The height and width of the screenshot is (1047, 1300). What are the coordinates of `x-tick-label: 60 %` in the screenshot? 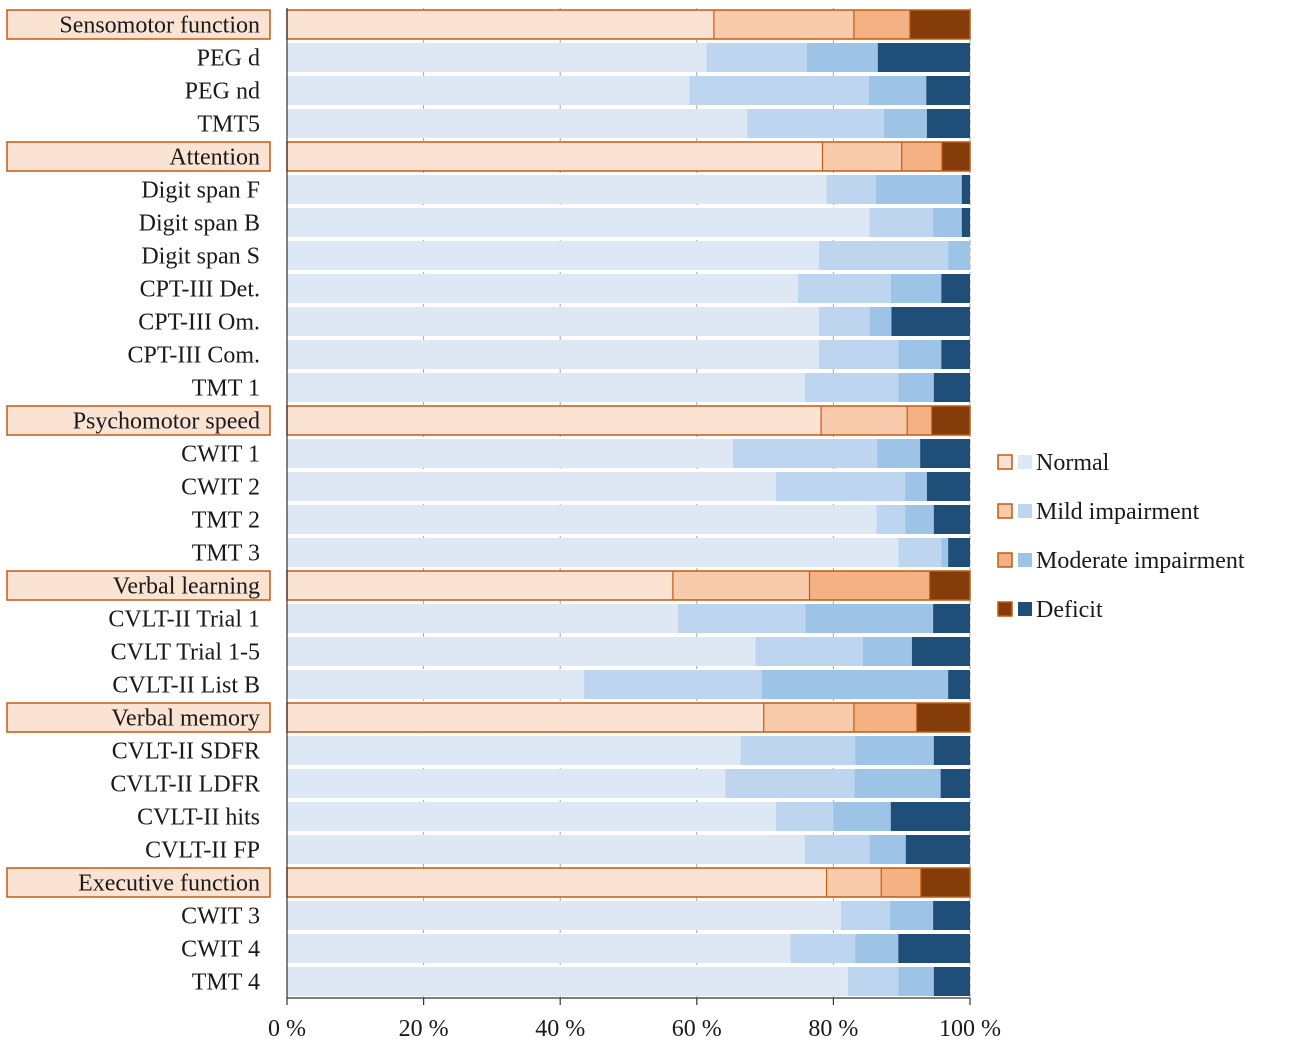 It's located at (697, 1029).